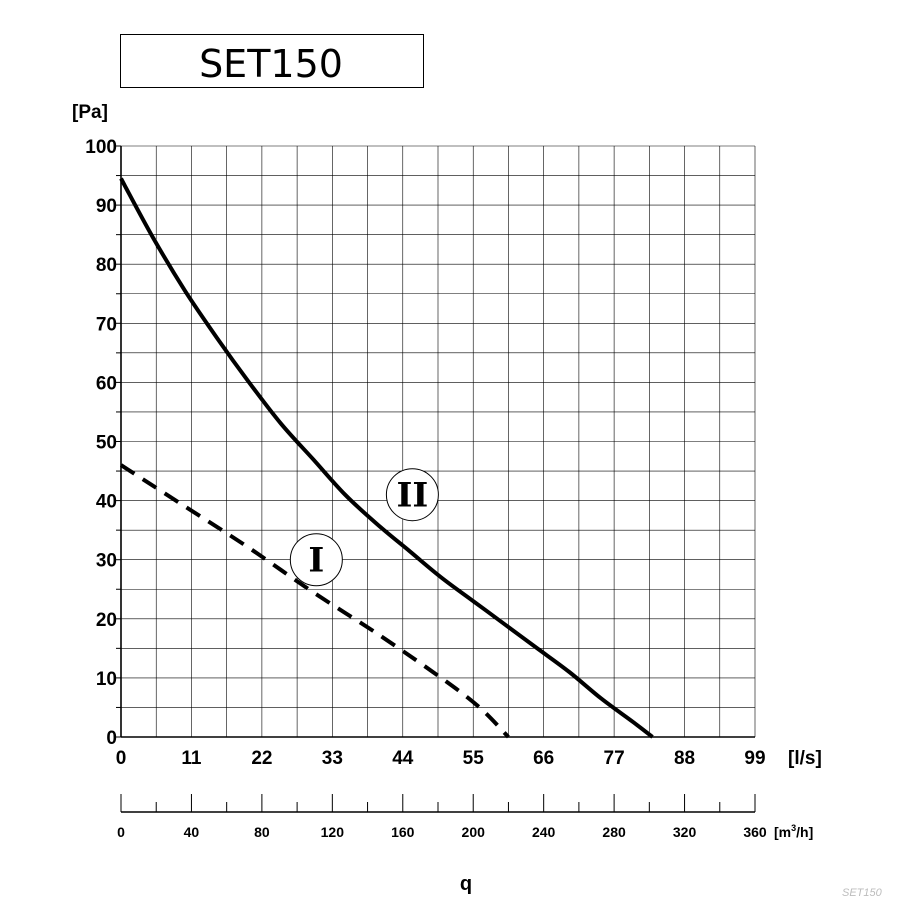 The image size is (908, 909). I want to click on y-tick-label: 90, so click(106, 206).